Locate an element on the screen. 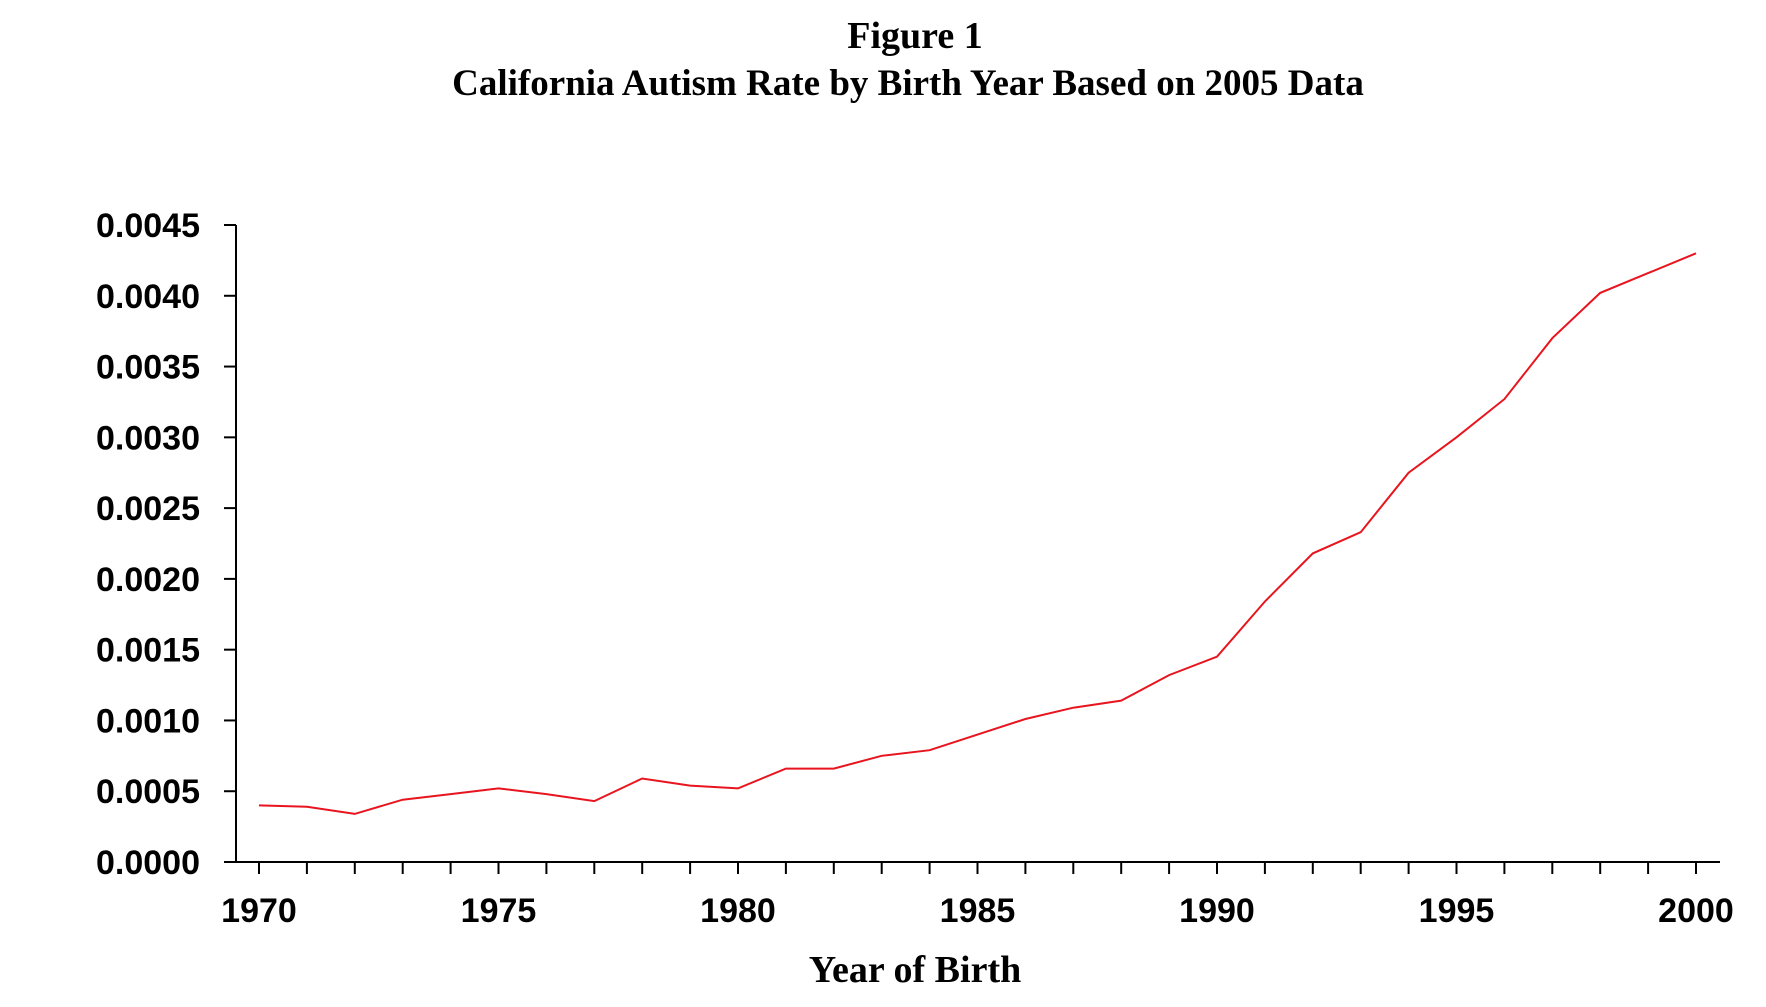 This screenshot has width=1766, height=1007. y-tick-label: 0.0020 is located at coordinates (148, 580).